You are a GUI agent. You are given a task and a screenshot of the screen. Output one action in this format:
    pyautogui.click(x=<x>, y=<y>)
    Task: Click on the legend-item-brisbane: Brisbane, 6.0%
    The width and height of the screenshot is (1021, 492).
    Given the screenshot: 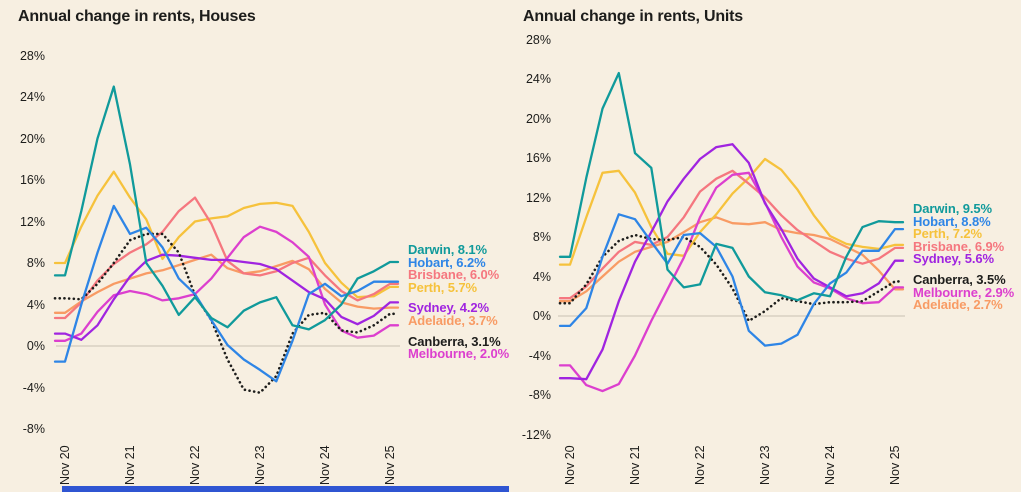 What is the action you would take?
    pyautogui.click(x=454, y=275)
    